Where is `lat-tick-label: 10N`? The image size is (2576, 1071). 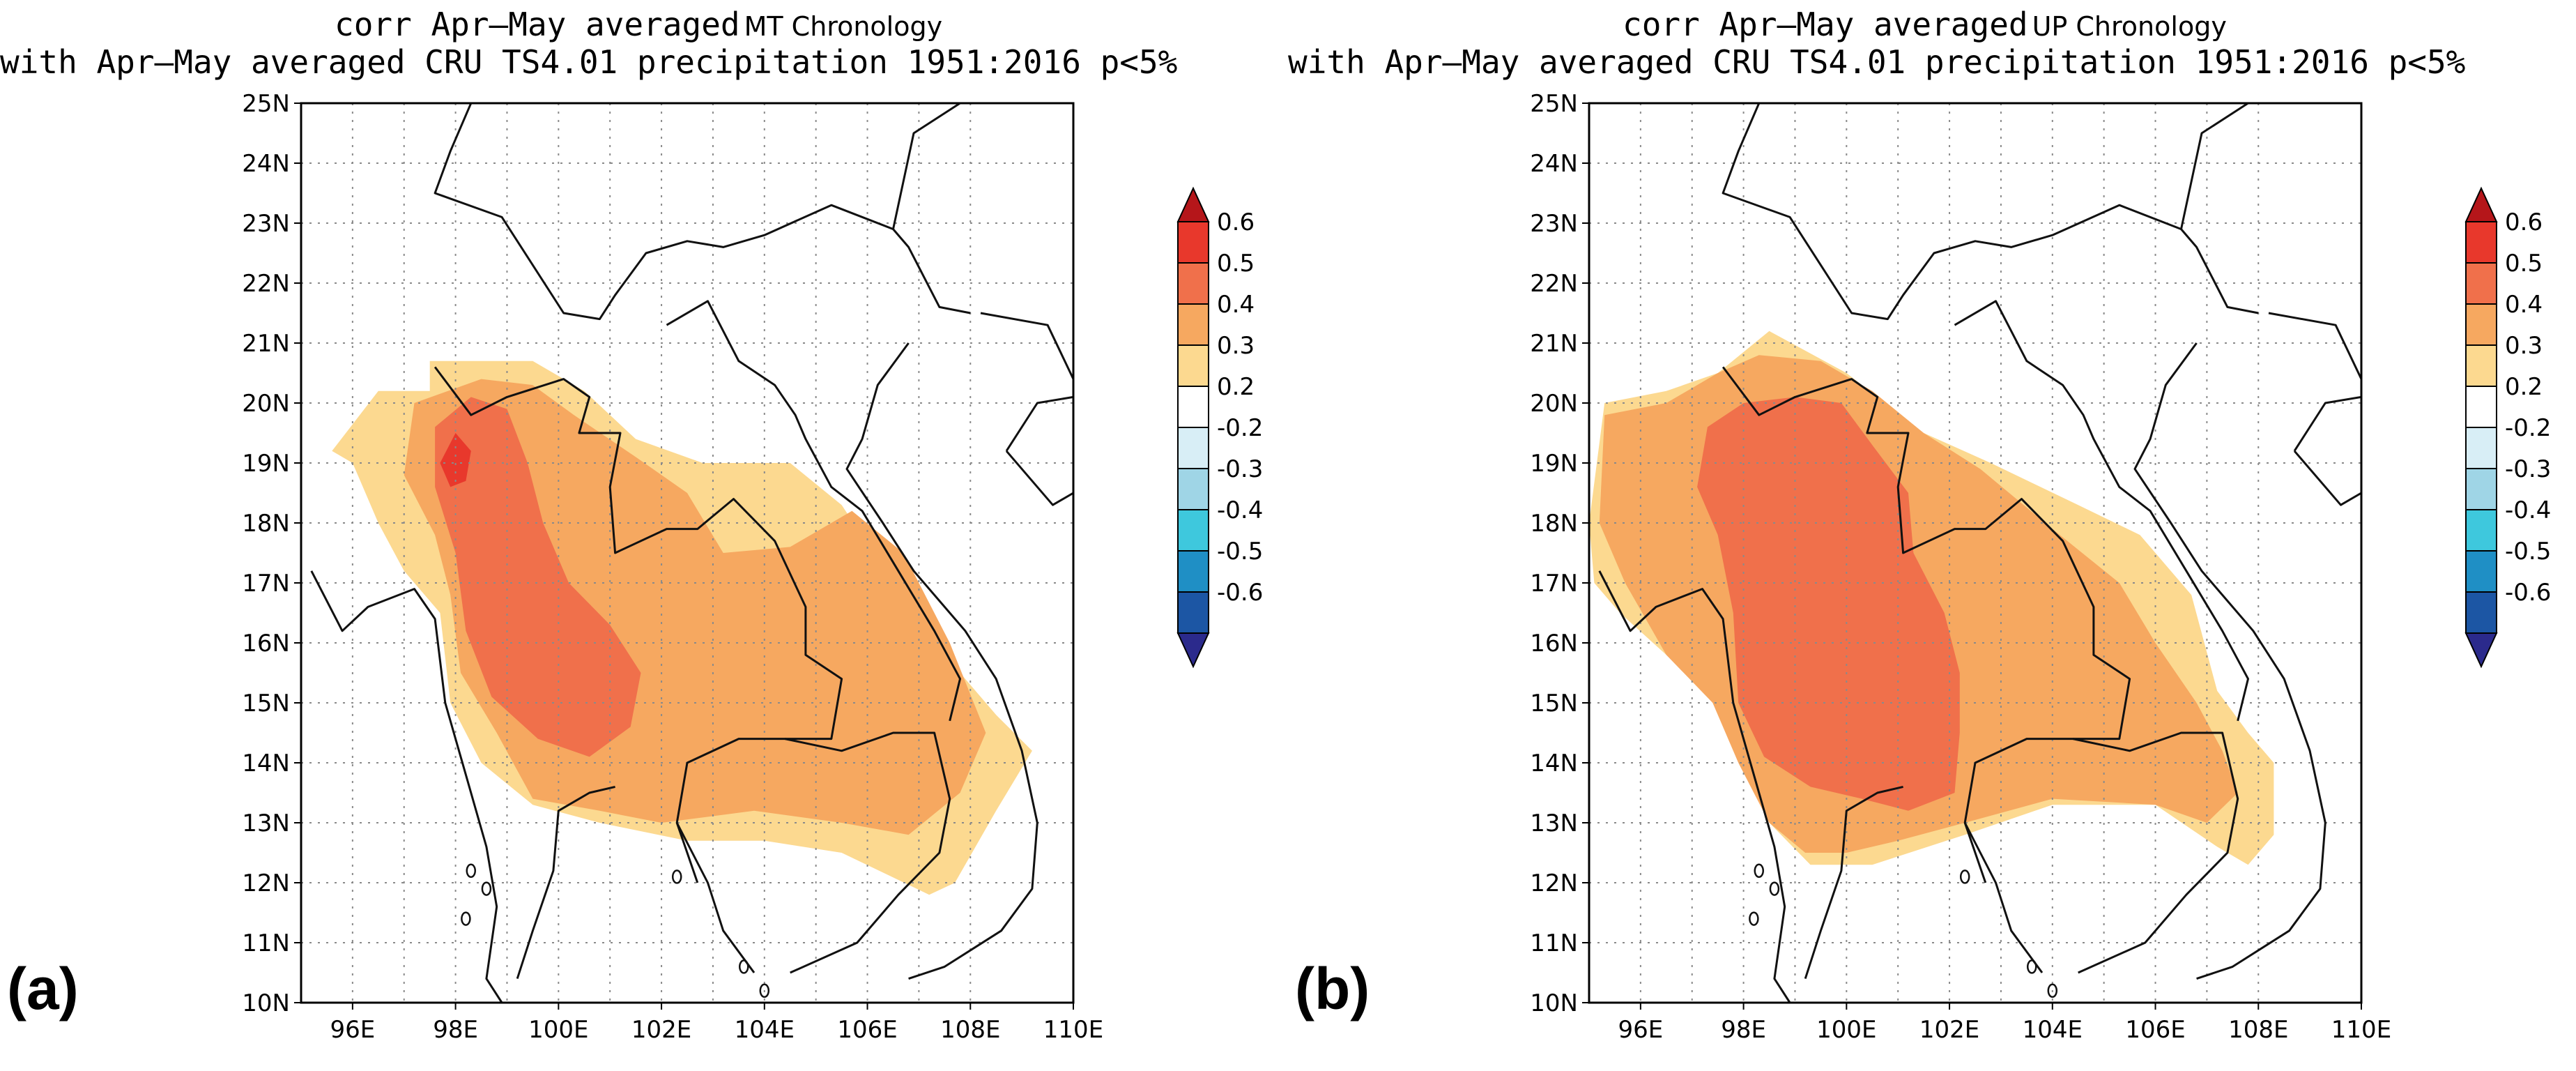
lat-tick-label: 10N is located at coordinates (266, 1003).